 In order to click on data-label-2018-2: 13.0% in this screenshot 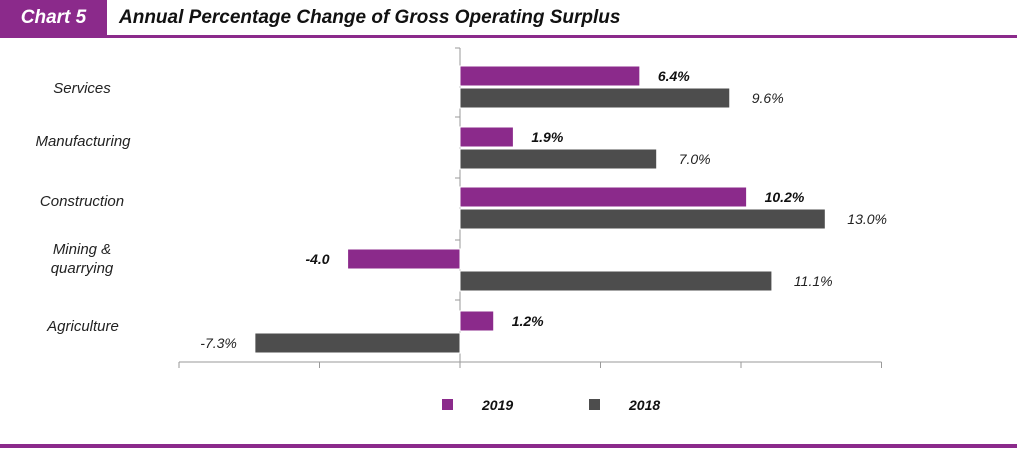, I will do `click(867, 219)`.